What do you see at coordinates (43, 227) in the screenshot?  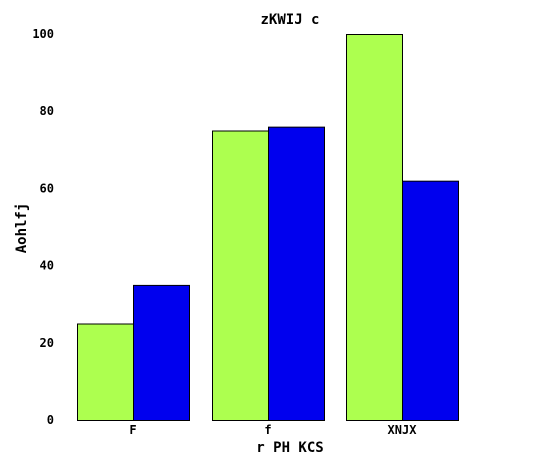 I see `y-axis-ticks: 0 20 40 60 80 100` at bounding box center [43, 227].